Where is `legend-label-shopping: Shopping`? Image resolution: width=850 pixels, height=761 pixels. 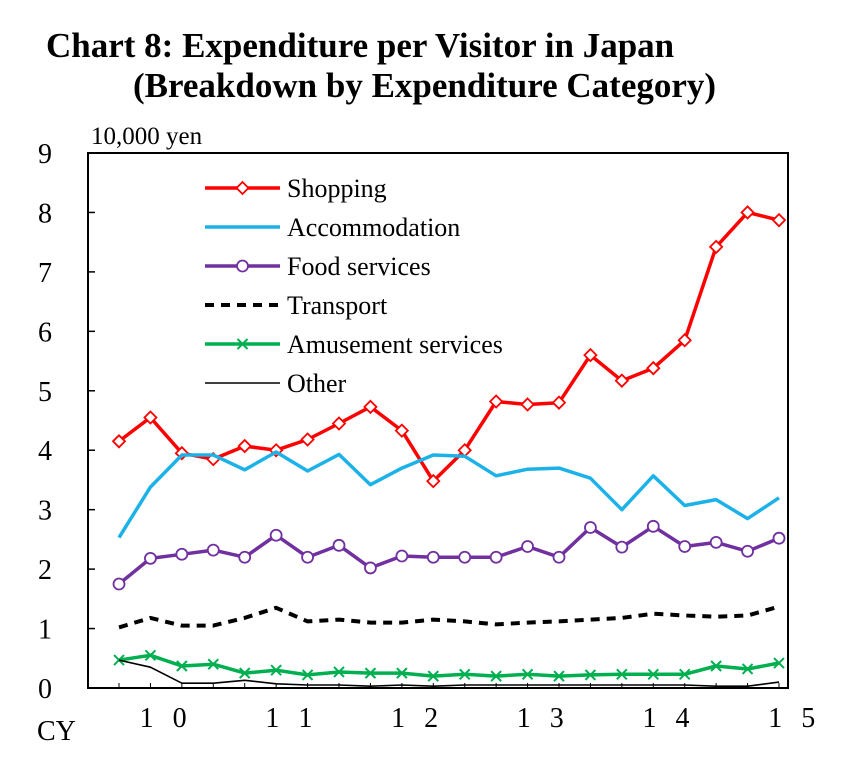 legend-label-shopping: Shopping is located at coordinates (337, 188).